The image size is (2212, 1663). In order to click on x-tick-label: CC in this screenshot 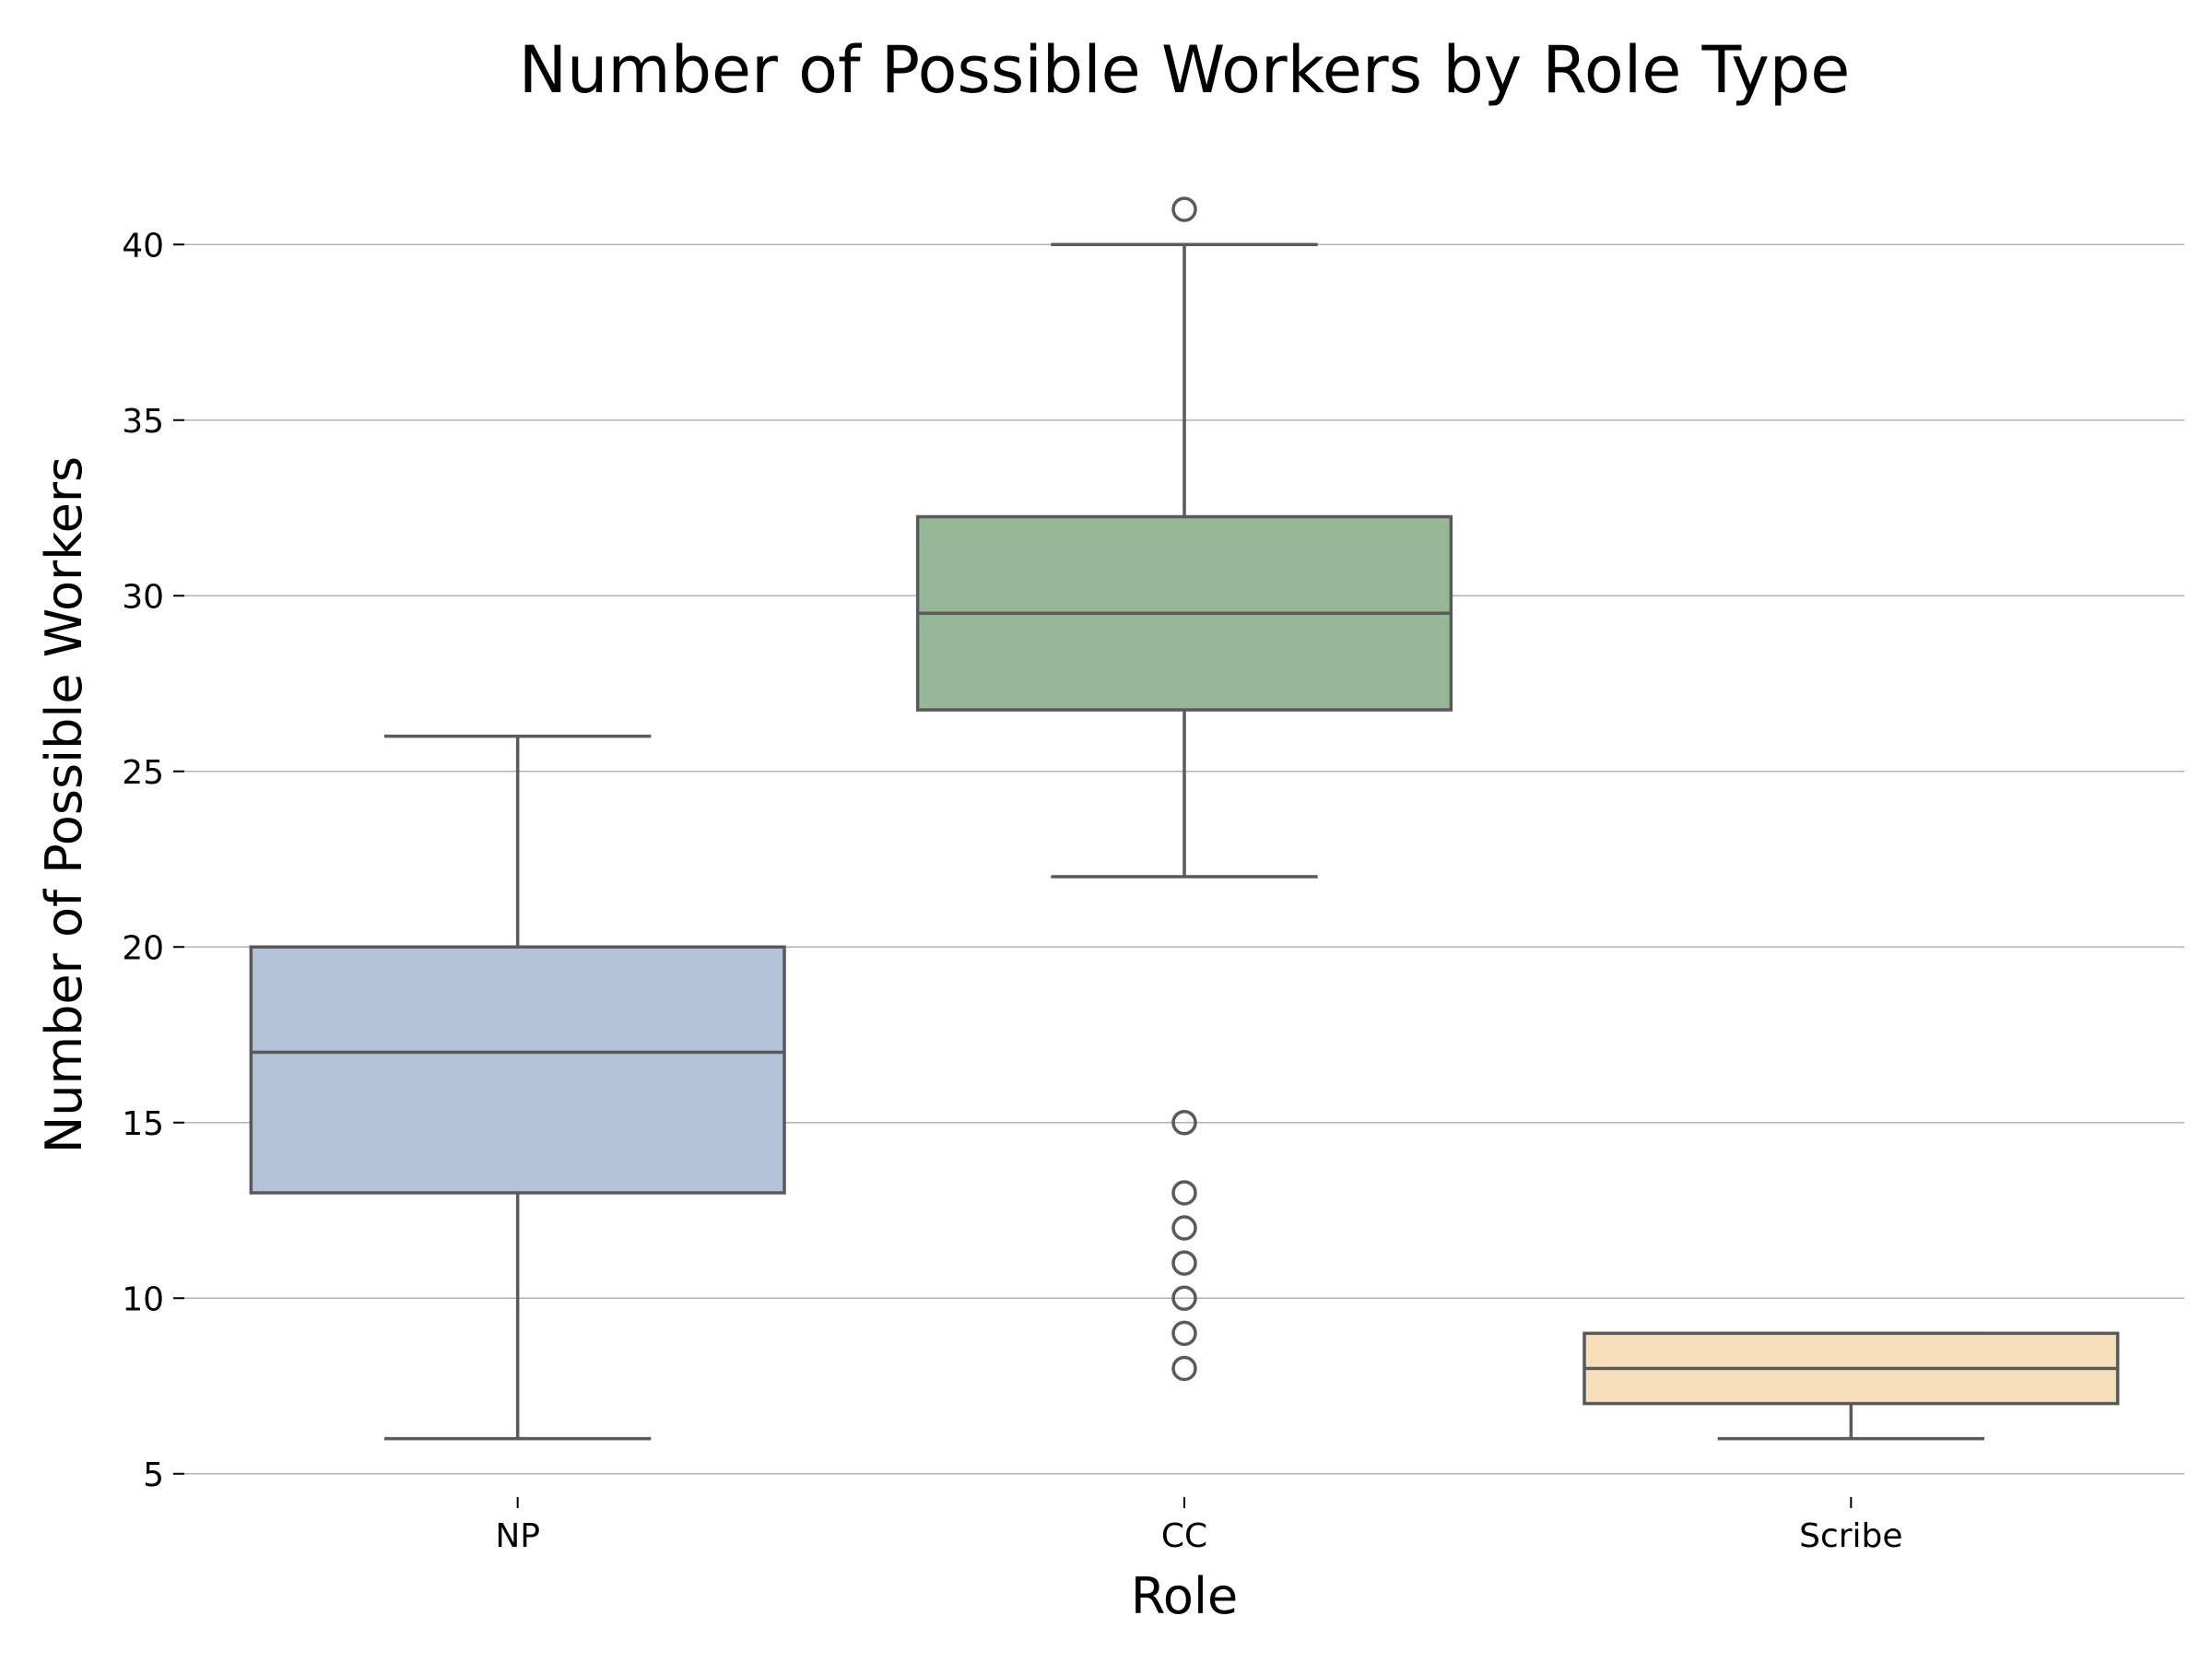, I will do `click(1184, 1536)`.